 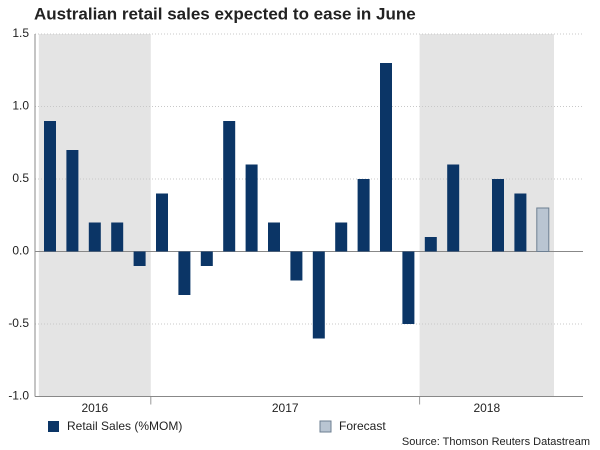 What do you see at coordinates (124, 426) in the screenshot?
I see `legend-label: Retail Sales (%MOM)` at bounding box center [124, 426].